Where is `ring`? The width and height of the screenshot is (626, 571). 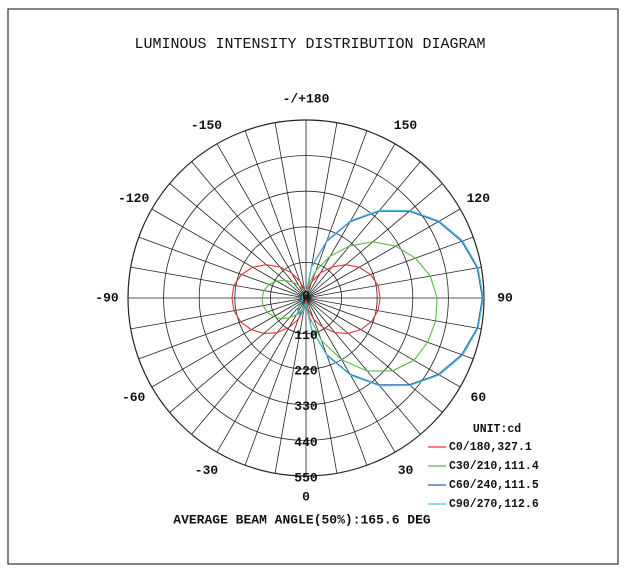 ring is located at coordinates (306, 298).